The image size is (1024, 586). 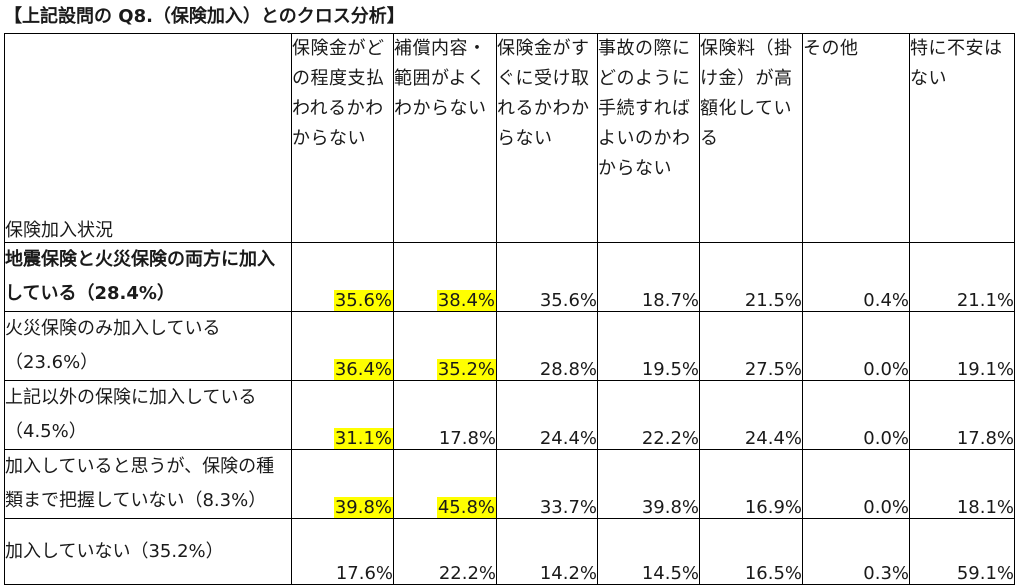 I want to click on cell-value: 38.4%, so click(x=466, y=300).